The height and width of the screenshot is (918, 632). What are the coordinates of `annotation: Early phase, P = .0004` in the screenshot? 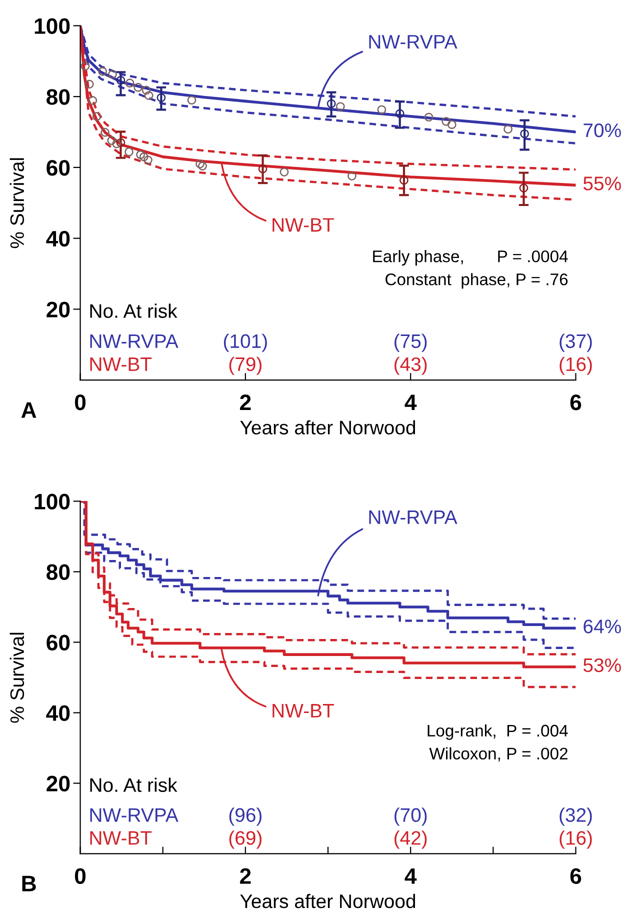 It's located at (470, 258).